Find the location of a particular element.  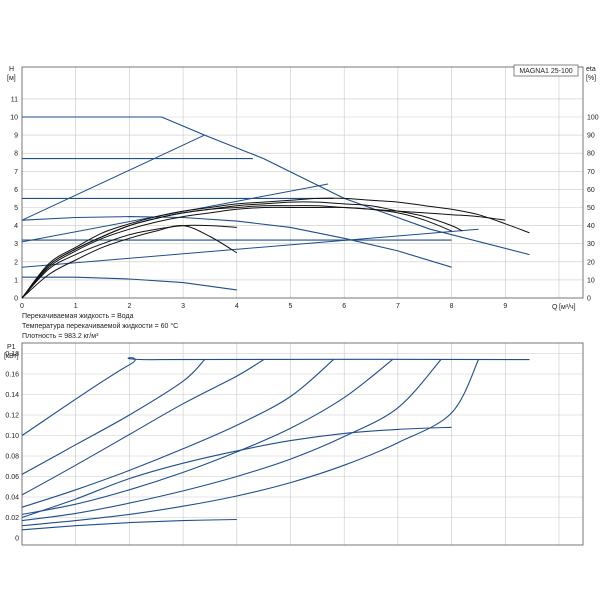

head-tick-label: 4 is located at coordinates (16, 226).